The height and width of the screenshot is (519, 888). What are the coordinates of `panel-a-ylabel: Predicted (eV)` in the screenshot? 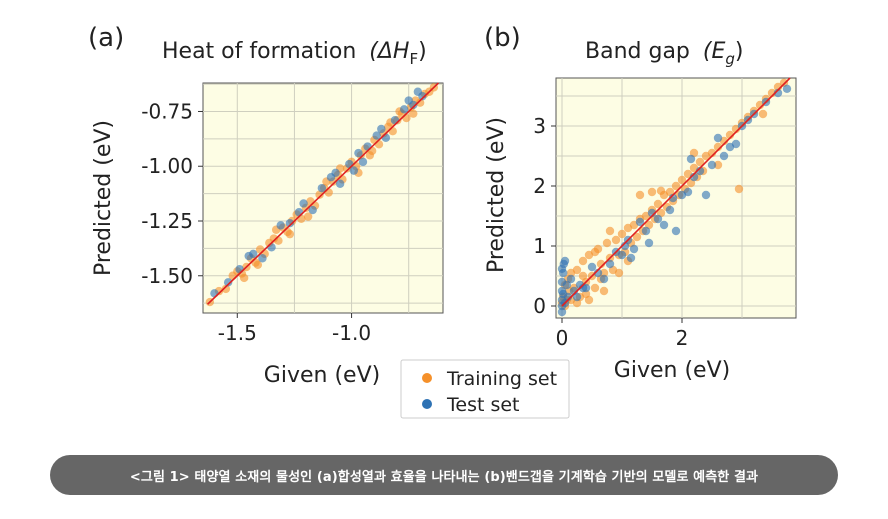 It's located at (103, 198).